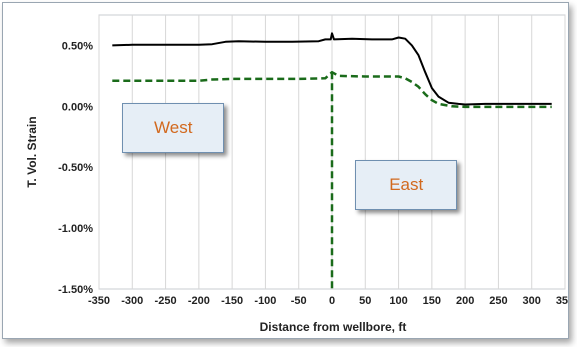 This screenshot has width=577, height=347. I want to click on x-tick-label: -300, so click(132, 301).